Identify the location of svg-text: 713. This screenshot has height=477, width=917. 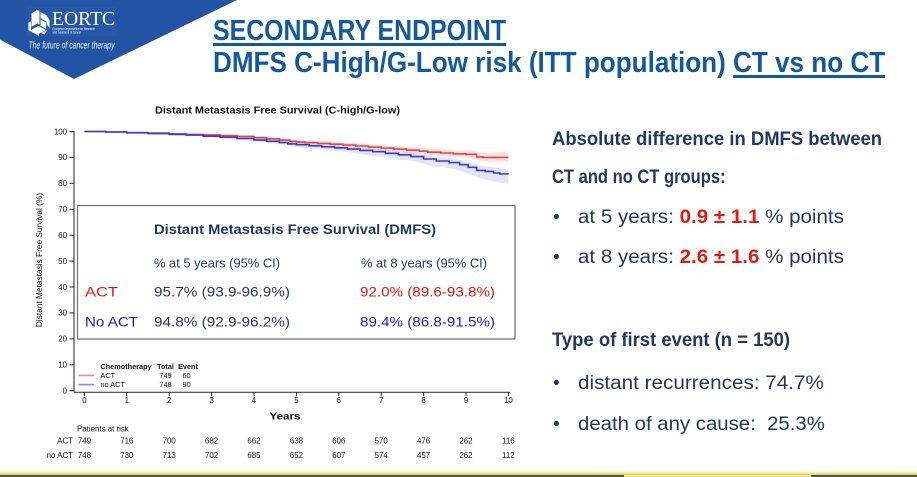
(170, 455).